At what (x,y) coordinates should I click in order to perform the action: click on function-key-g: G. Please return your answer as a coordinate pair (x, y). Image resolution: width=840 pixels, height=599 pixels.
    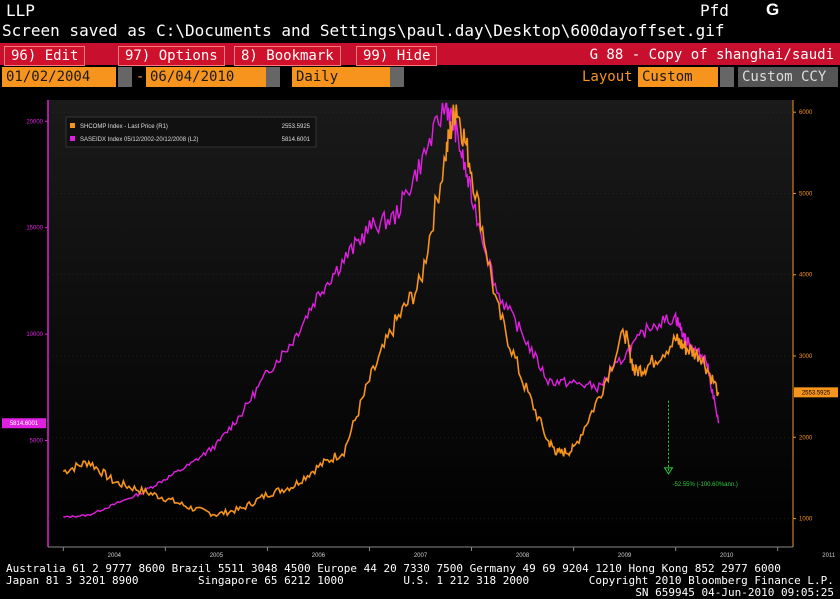
    Looking at the image, I should click on (773, 9).